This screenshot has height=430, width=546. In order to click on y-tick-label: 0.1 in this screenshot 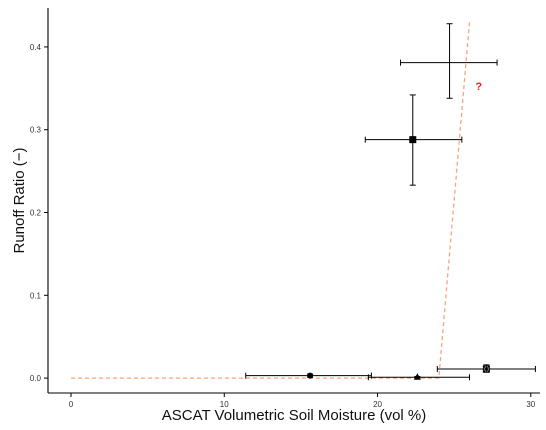, I will do `click(36, 295)`.